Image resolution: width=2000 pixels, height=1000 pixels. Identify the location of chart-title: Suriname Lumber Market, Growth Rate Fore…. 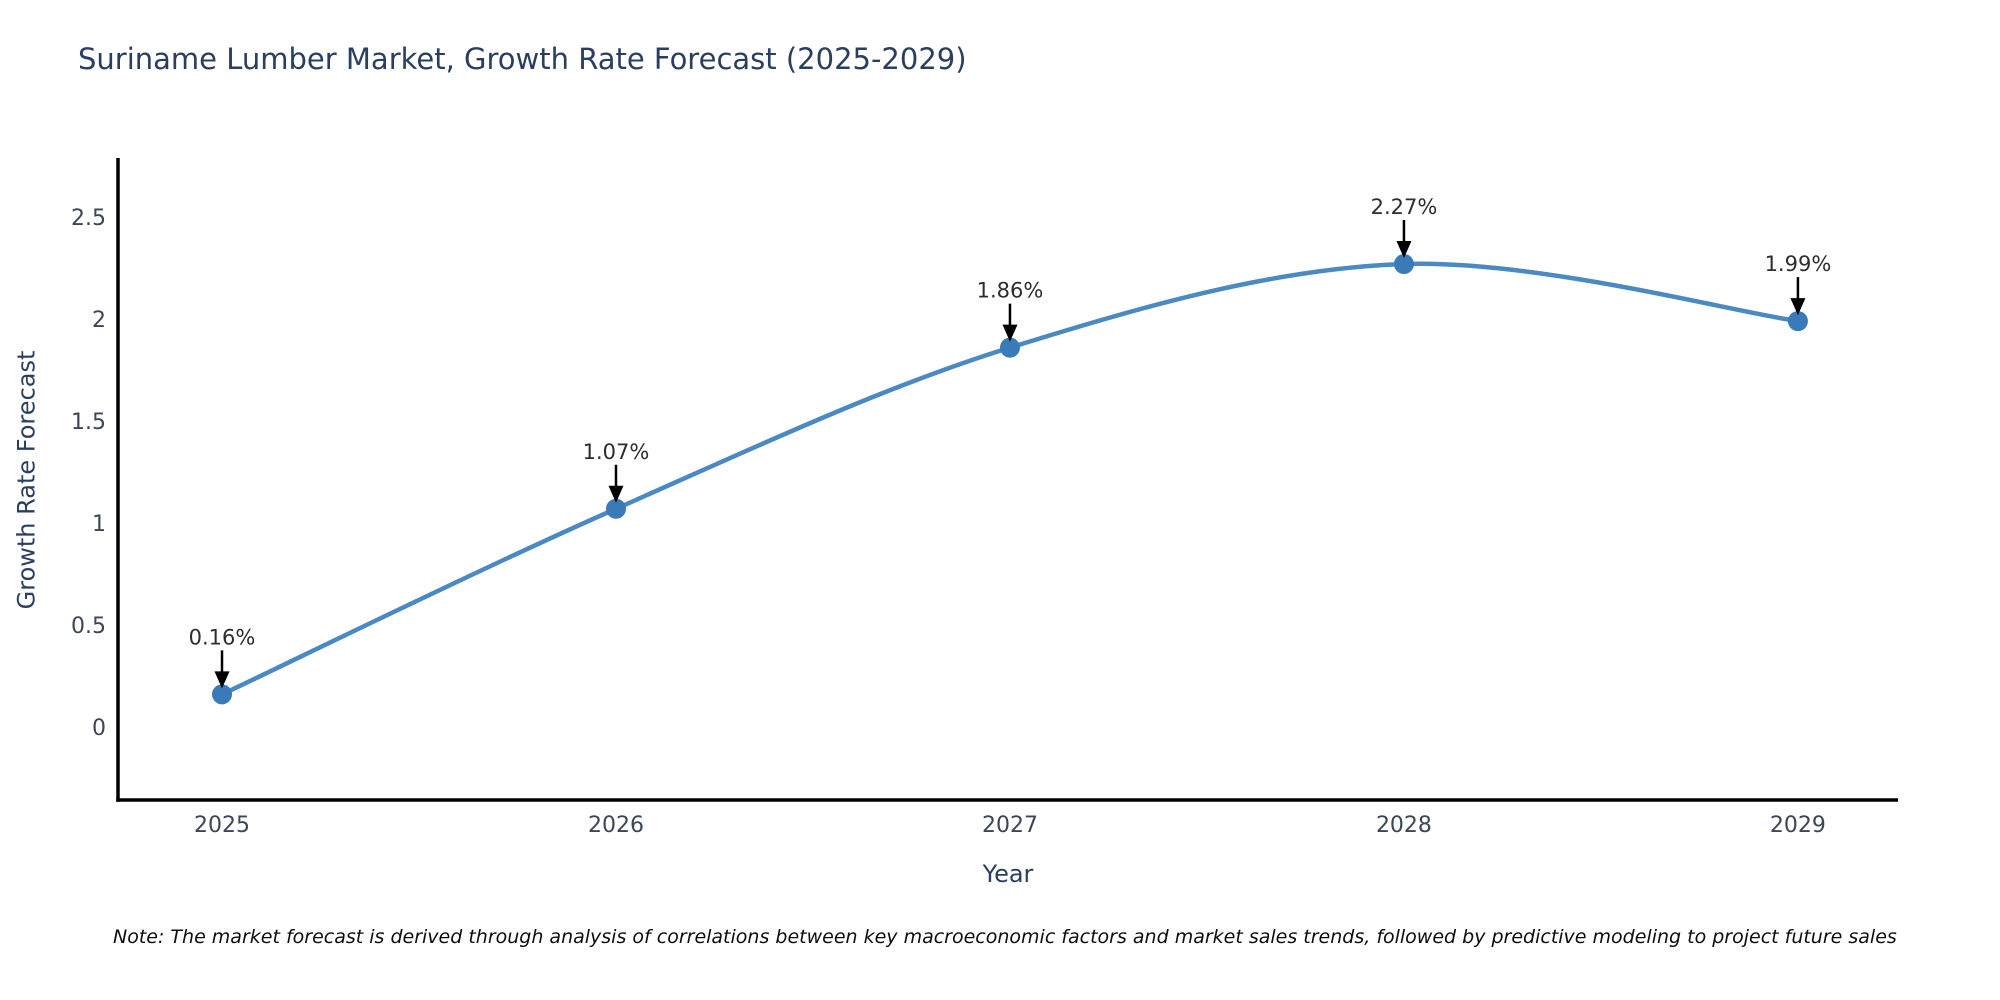
(522, 59).